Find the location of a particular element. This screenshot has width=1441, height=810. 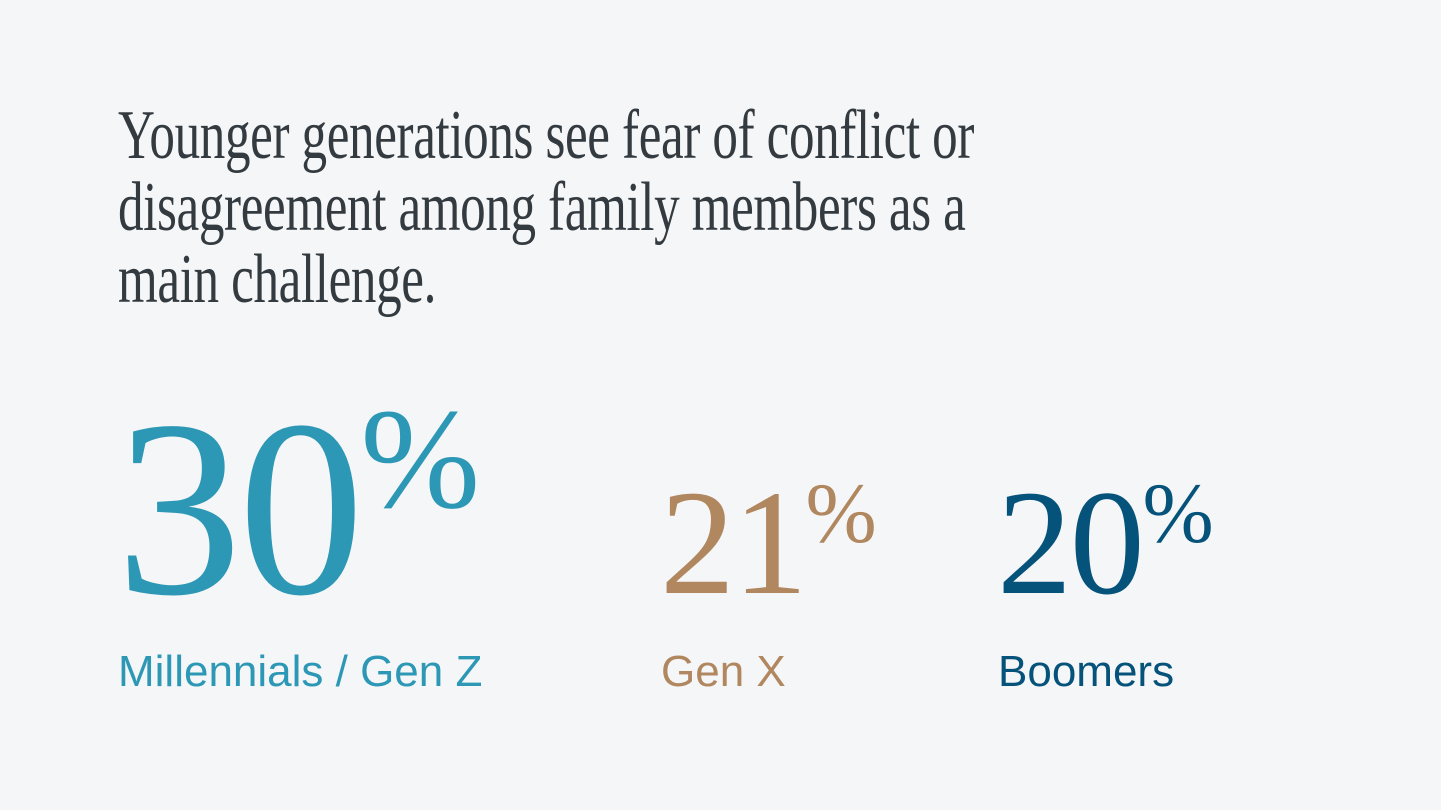

stat-number: 30 is located at coordinates (240, 508).